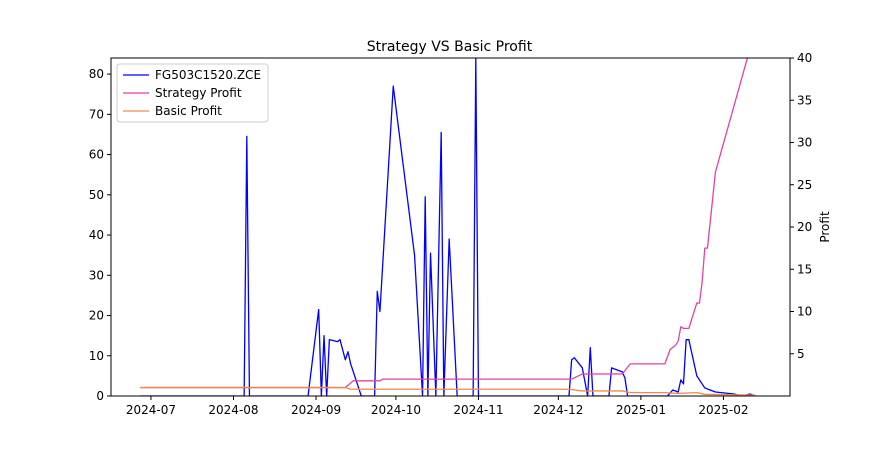  I want to click on series-line-basic-profit, so click(448, 391).